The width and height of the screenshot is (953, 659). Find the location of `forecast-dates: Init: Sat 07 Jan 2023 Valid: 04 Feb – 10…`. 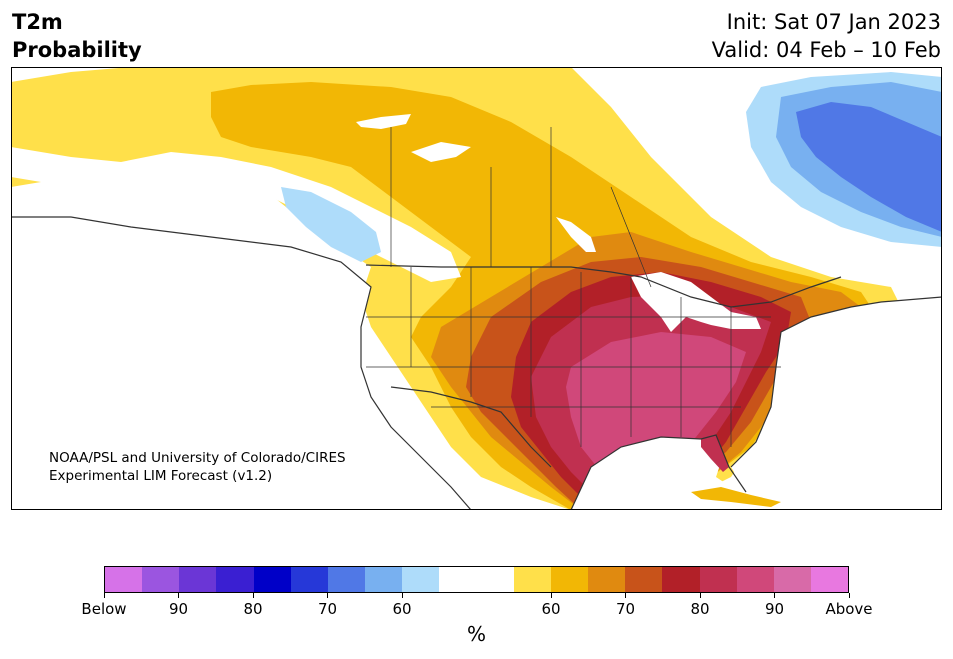

forecast-dates: Init: Sat 07 Jan 2023 Valid: 04 Feb – 10… is located at coordinates (826, 36).